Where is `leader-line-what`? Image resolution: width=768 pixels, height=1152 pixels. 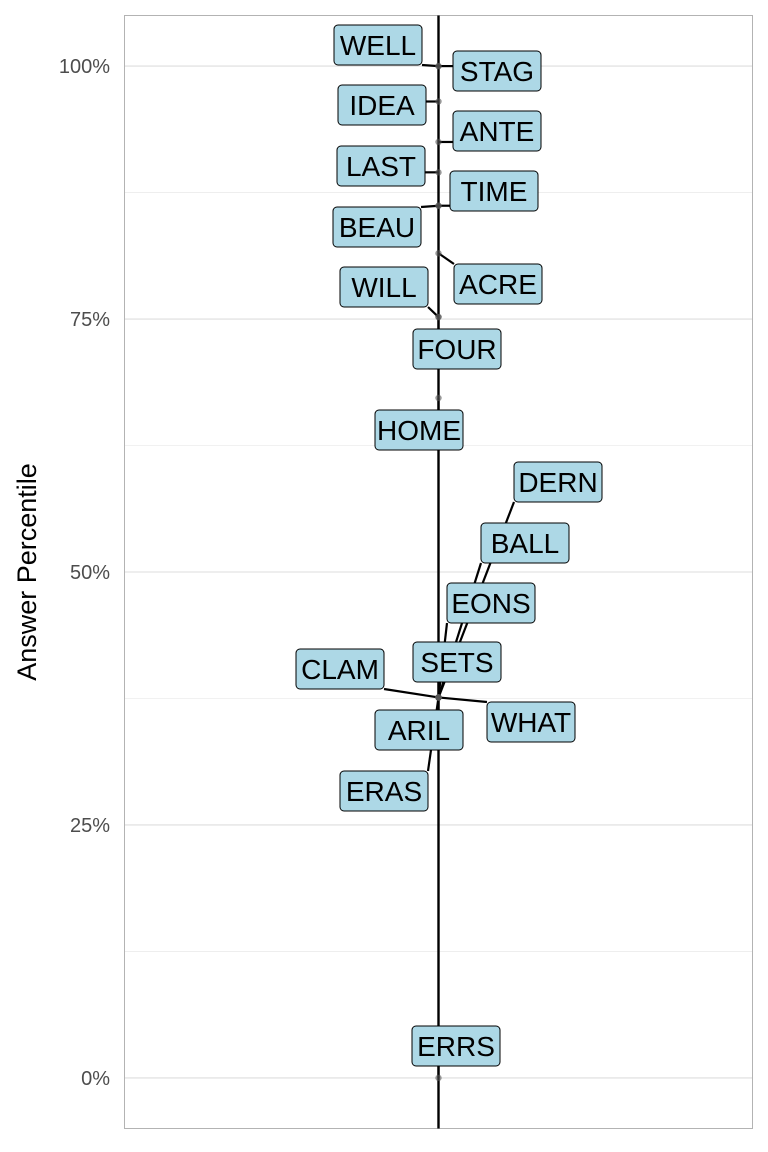
leader-line-what is located at coordinates (463, 700).